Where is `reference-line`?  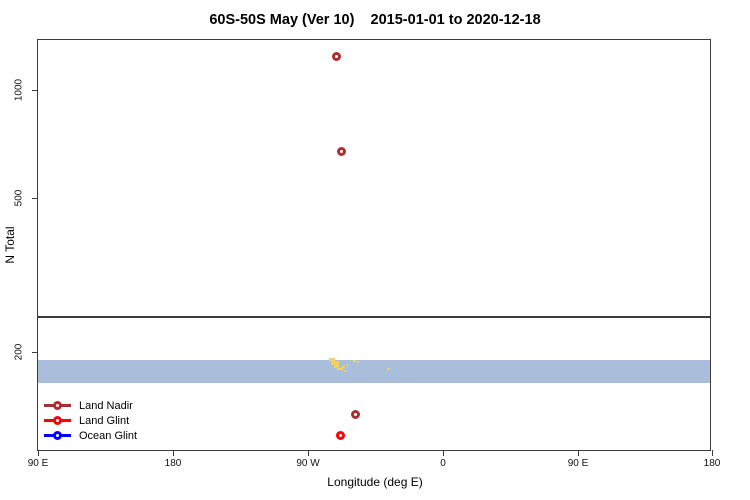
reference-line is located at coordinates (374, 317).